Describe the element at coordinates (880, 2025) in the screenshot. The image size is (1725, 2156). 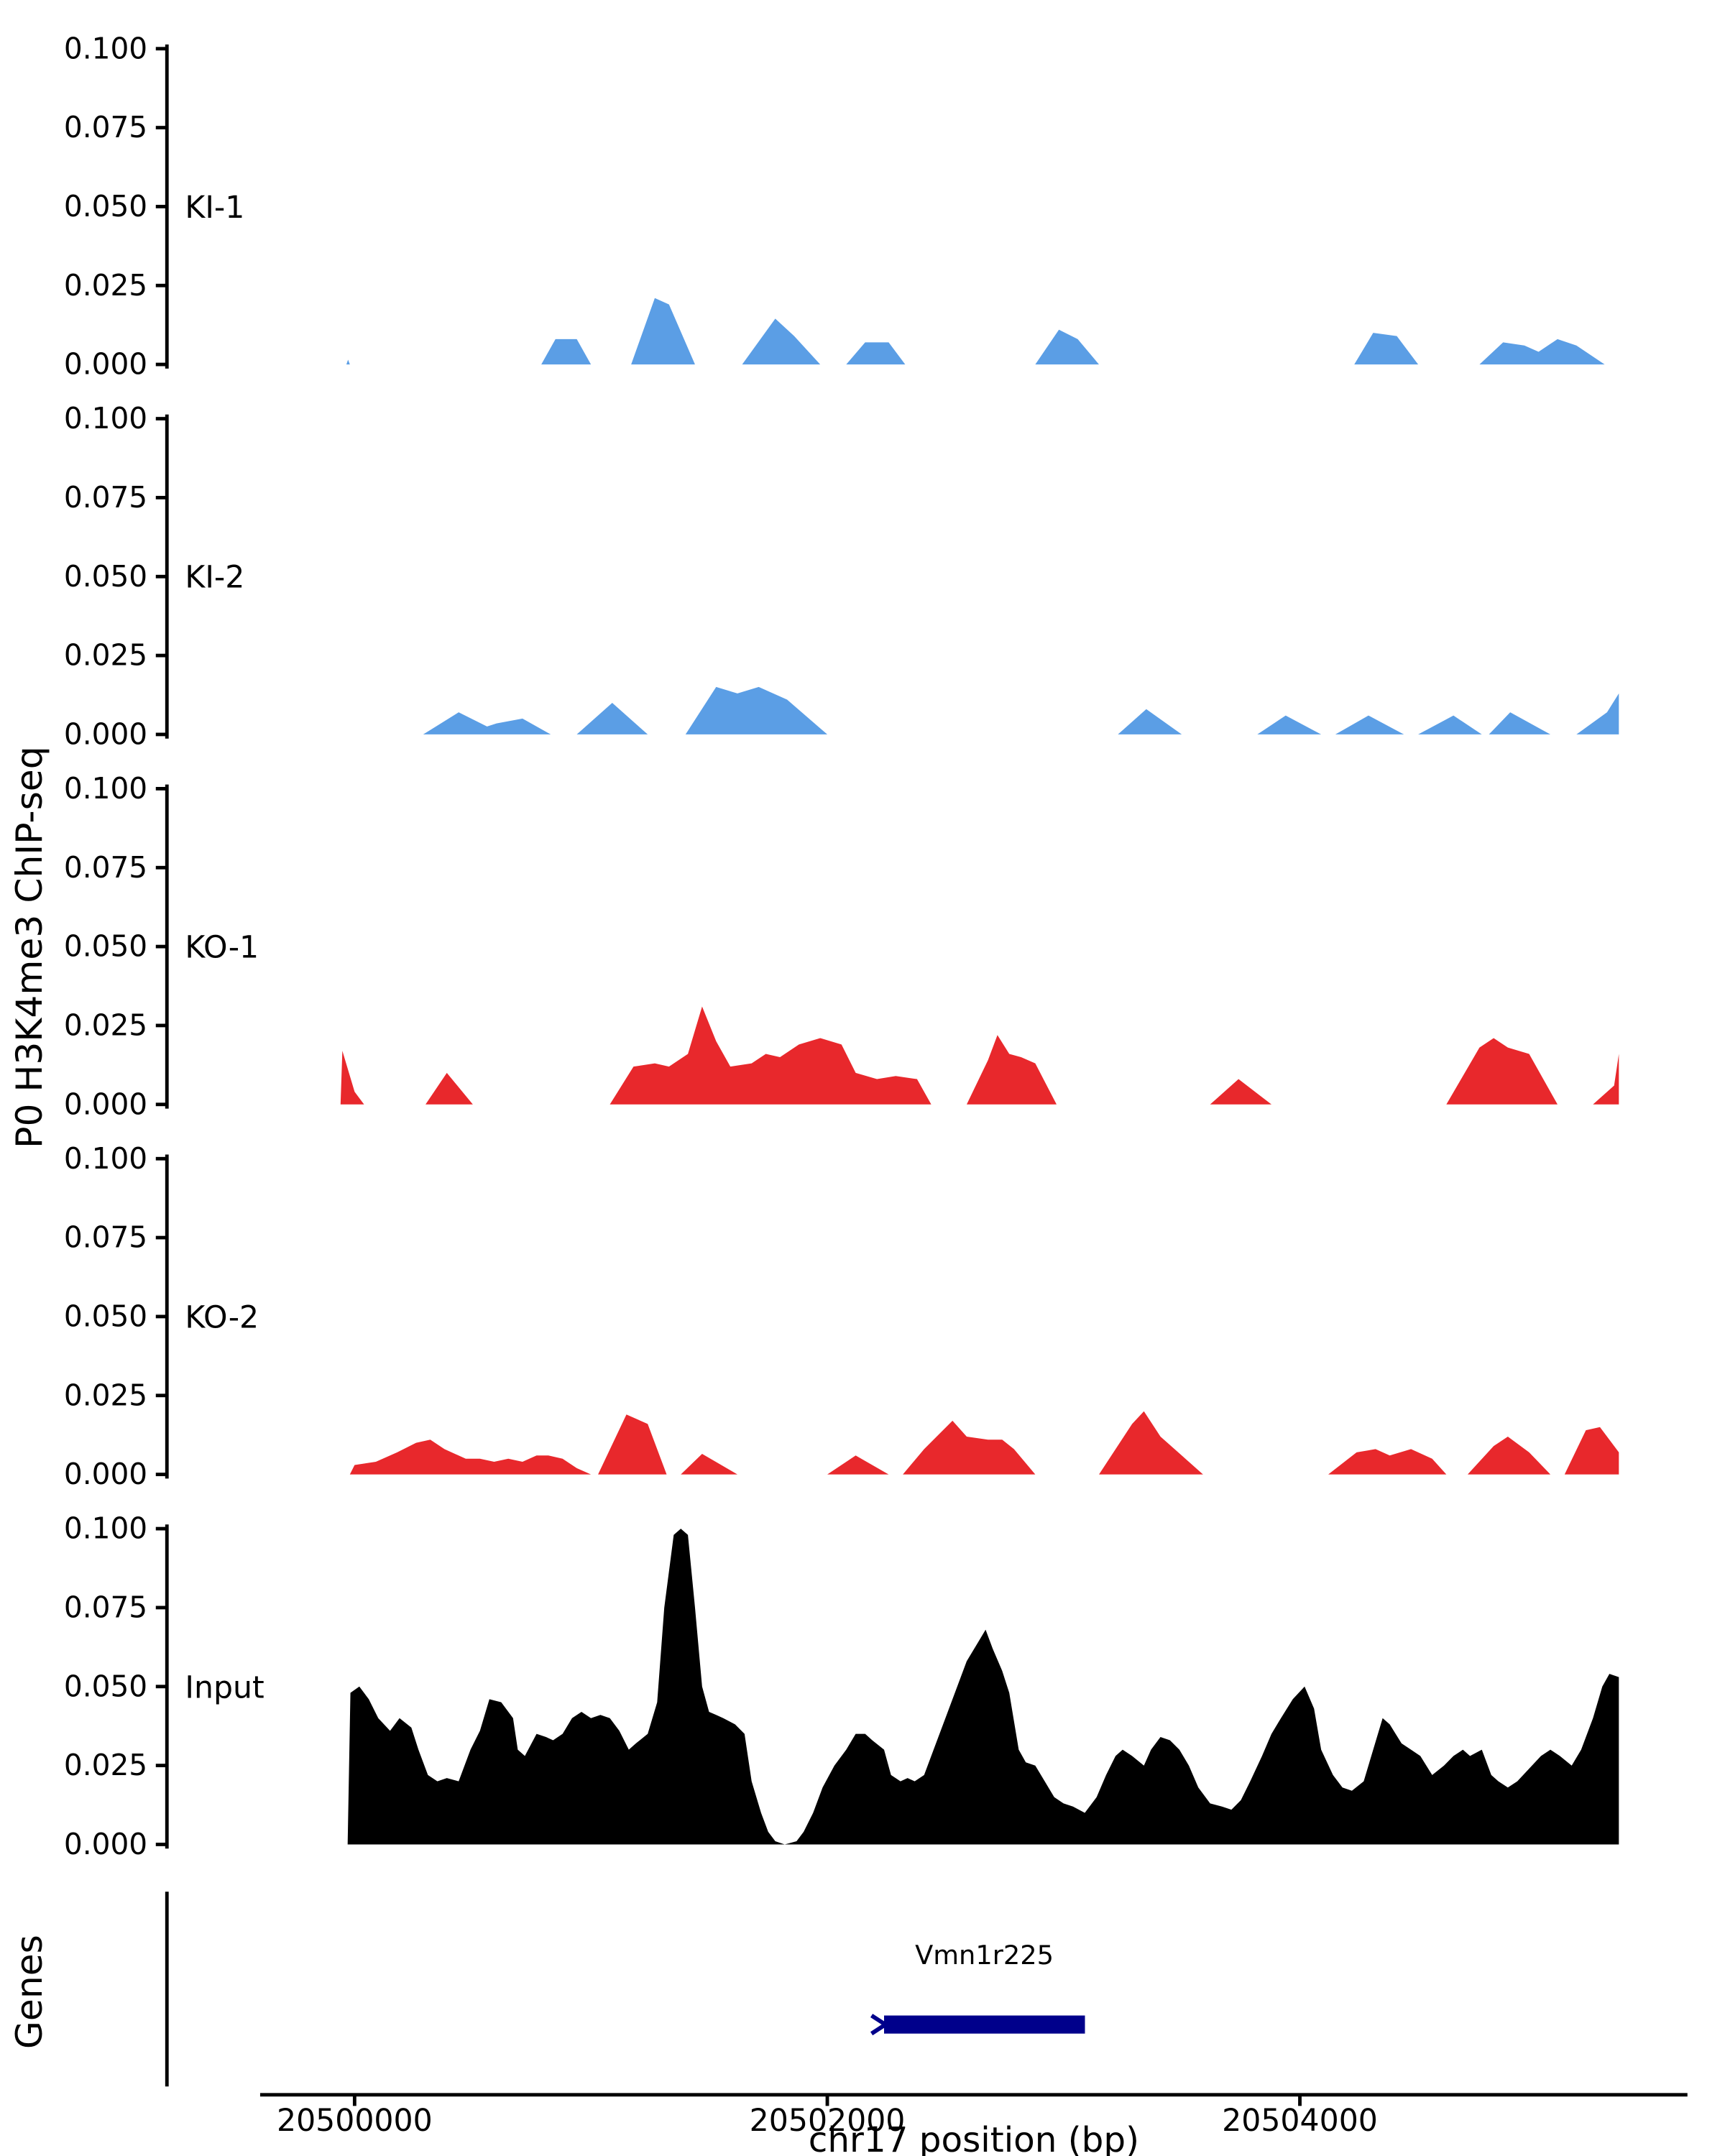
I see `gene-strand-arrow-icon` at that location.